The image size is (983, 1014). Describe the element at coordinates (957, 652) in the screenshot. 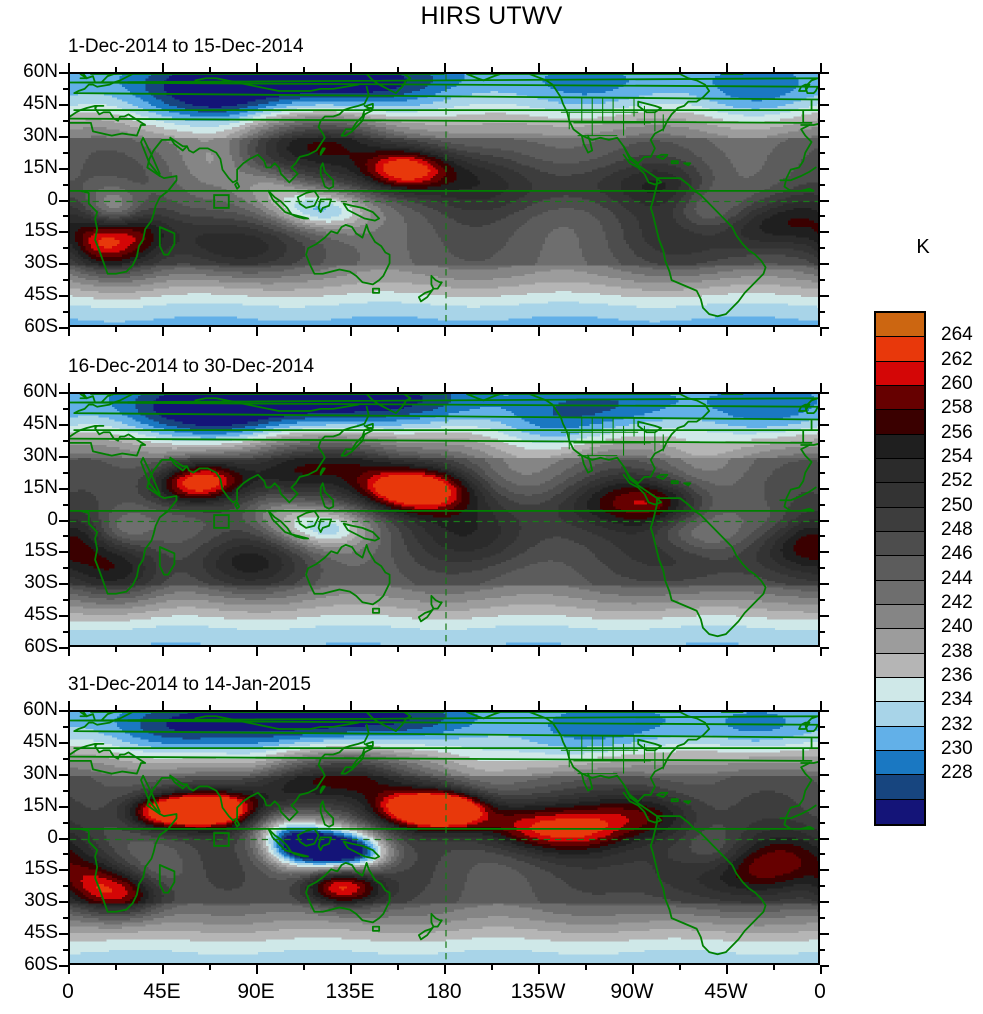

I see `colorbar-tick-238: 238` at that location.